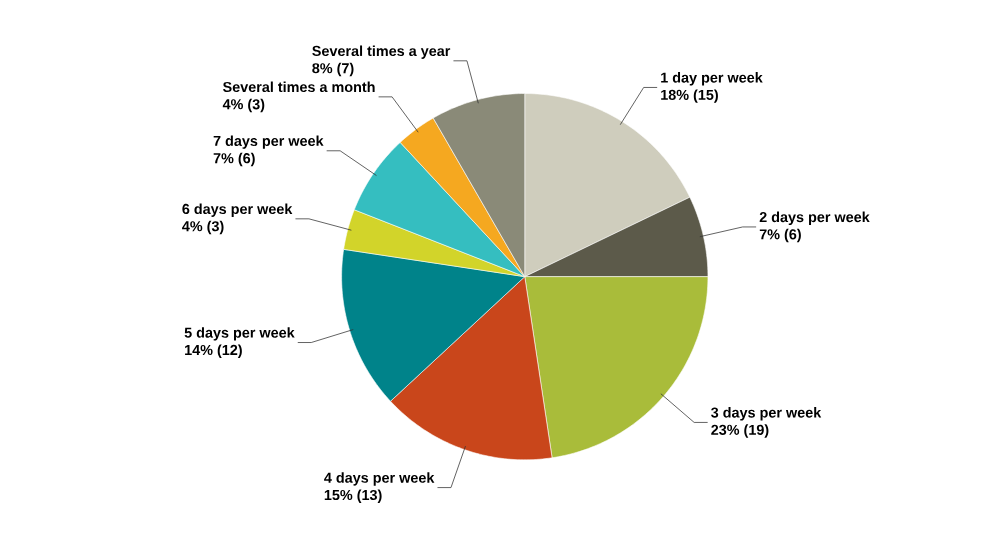 Image resolution: width=1001 pixels, height=547 pixels. What do you see at coordinates (740, 431) in the screenshot?
I see `data-label: 23% (19)` at bounding box center [740, 431].